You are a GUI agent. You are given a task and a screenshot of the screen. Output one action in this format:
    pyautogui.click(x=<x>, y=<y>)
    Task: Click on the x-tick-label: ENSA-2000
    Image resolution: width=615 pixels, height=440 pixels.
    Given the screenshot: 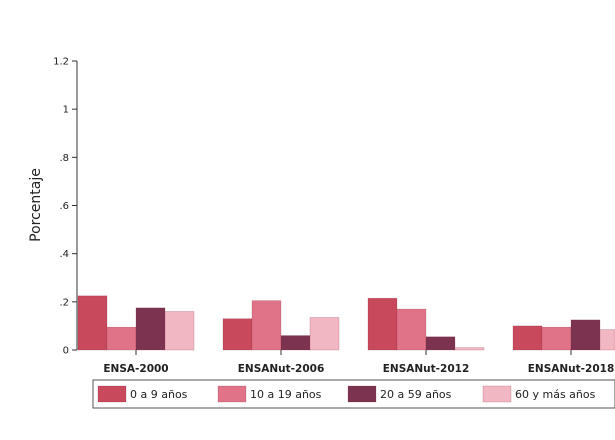 What is the action you would take?
    pyautogui.click(x=135, y=369)
    